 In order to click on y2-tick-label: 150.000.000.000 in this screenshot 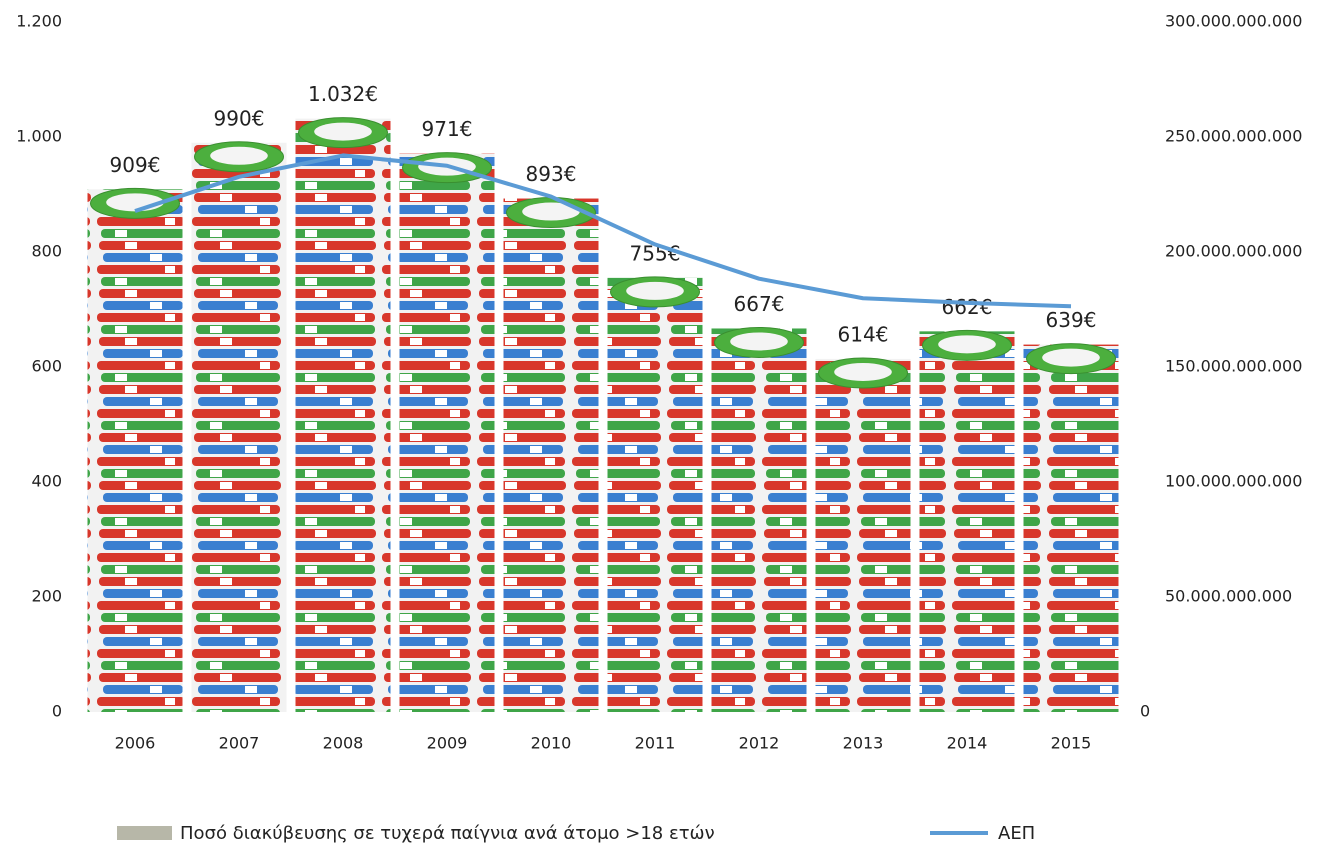, I will do `click(1233, 366)`.